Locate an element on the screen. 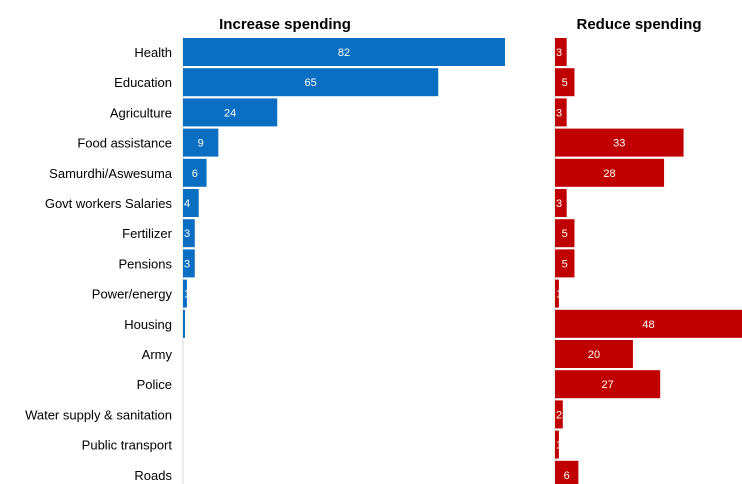 The height and width of the screenshot is (484, 742). reduce-power-energy-bar is located at coordinates (557, 293).